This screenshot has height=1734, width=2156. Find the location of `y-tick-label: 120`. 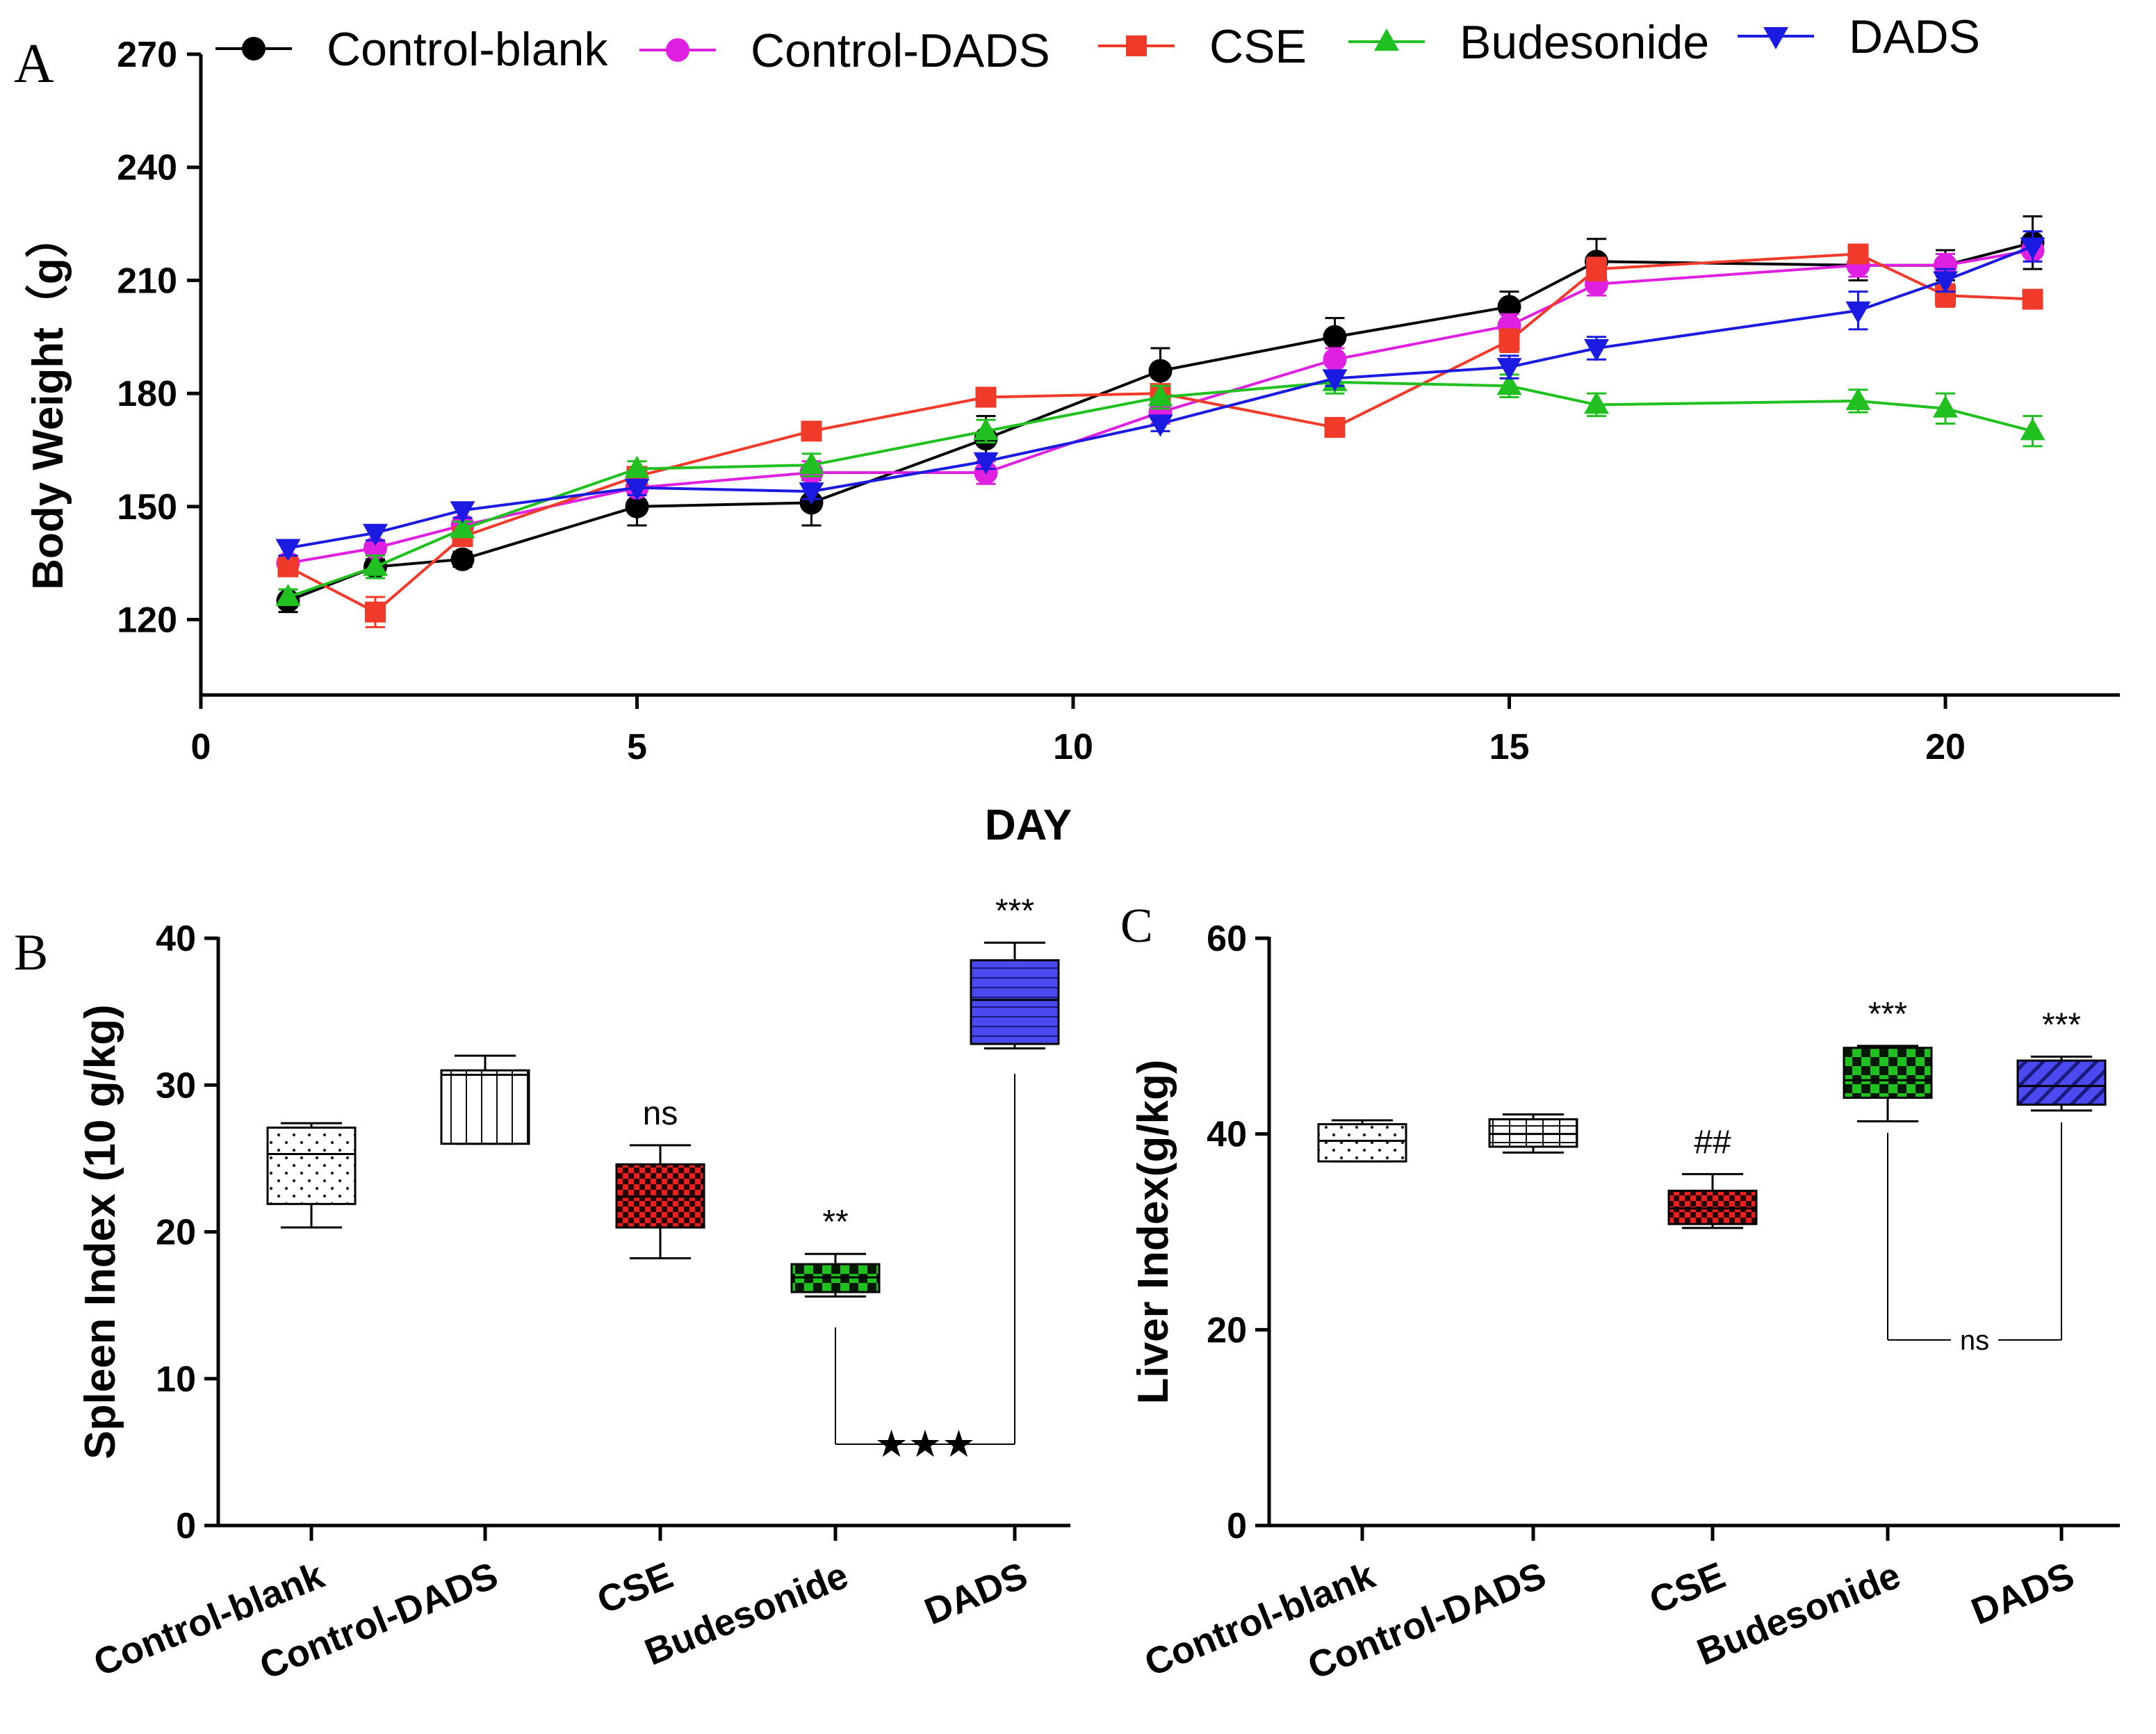

y-tick-label: 120 is located at coordinates (147, 620).